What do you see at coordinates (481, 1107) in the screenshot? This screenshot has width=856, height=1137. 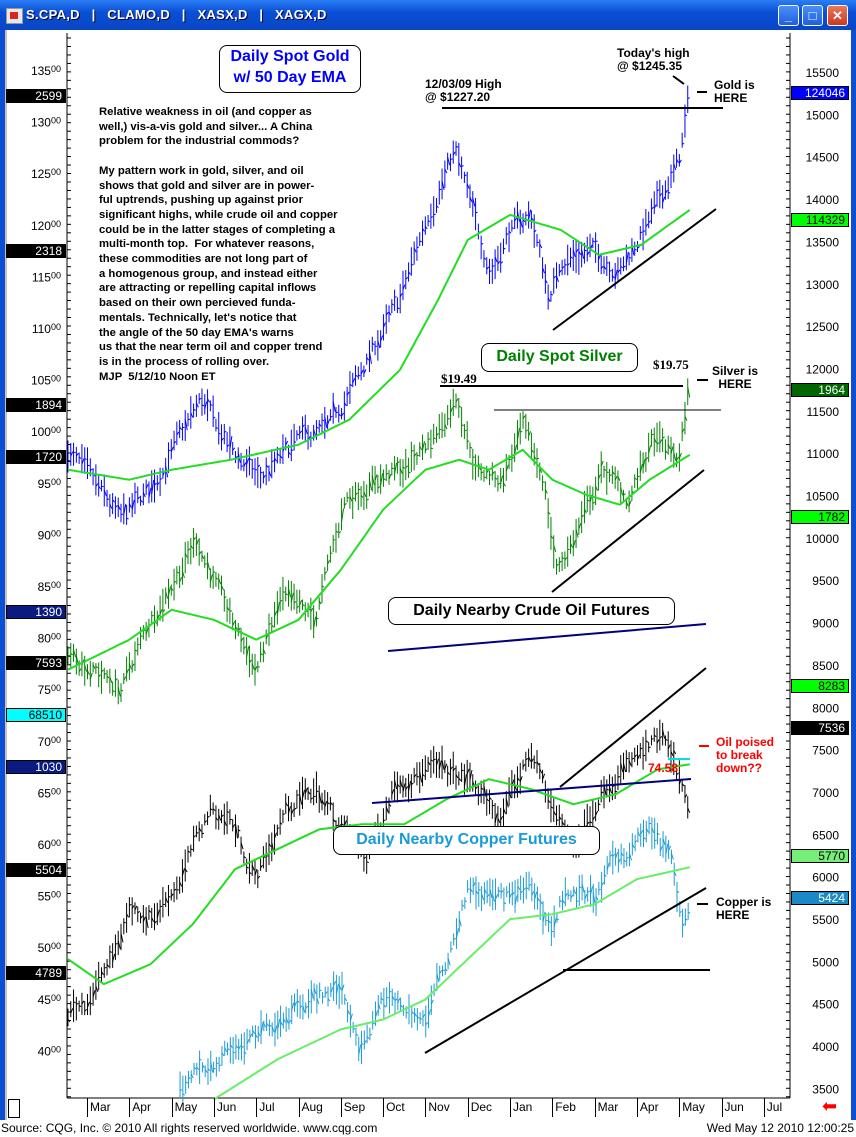 I see `month-label: Dec` at bounding box center [481, 1107].